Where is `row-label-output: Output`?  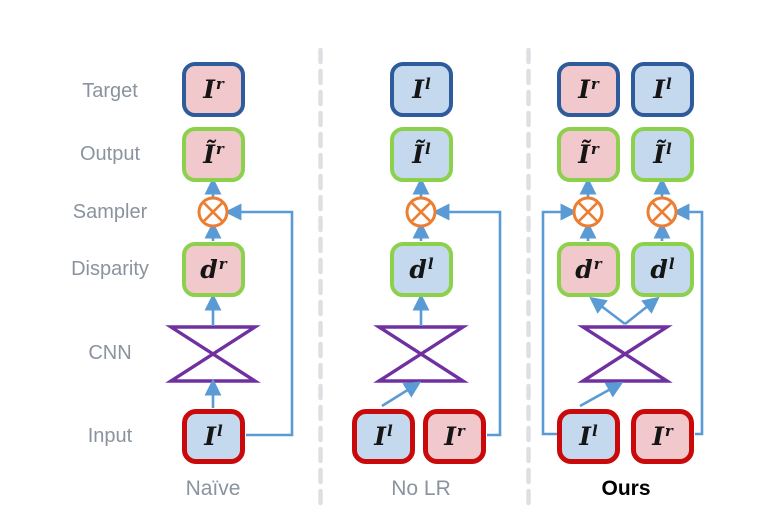 row-label-output: Output is located at coordinates (110, 154).